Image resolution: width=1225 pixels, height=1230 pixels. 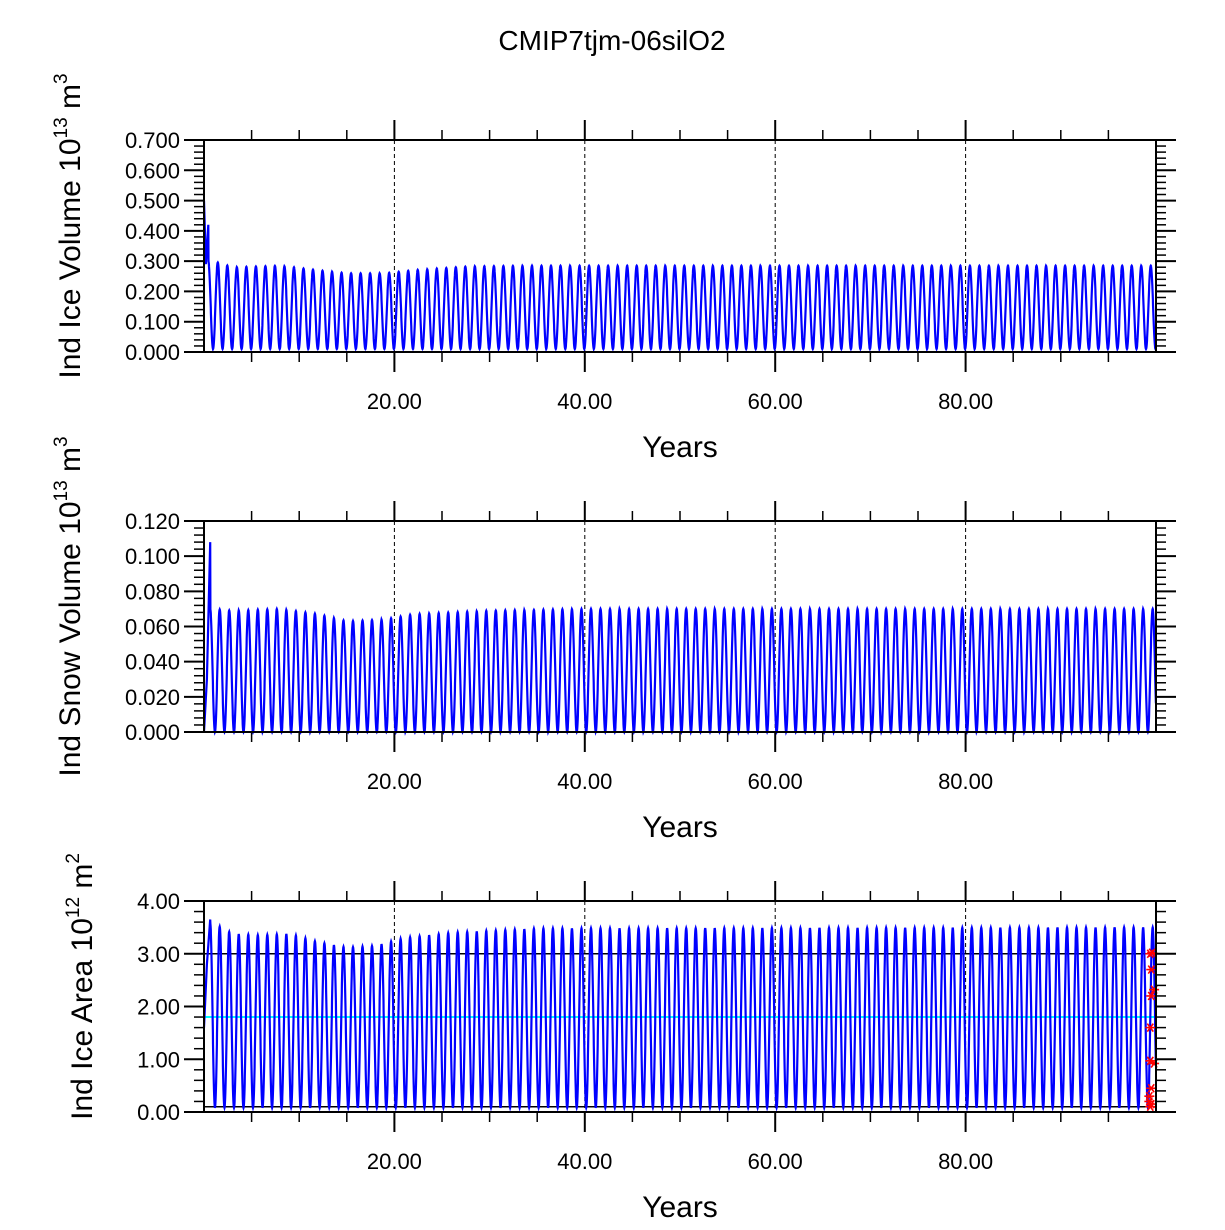 I want to click on chart-title: CMIP7tjm-06silO2, so click(x=611, y=40).